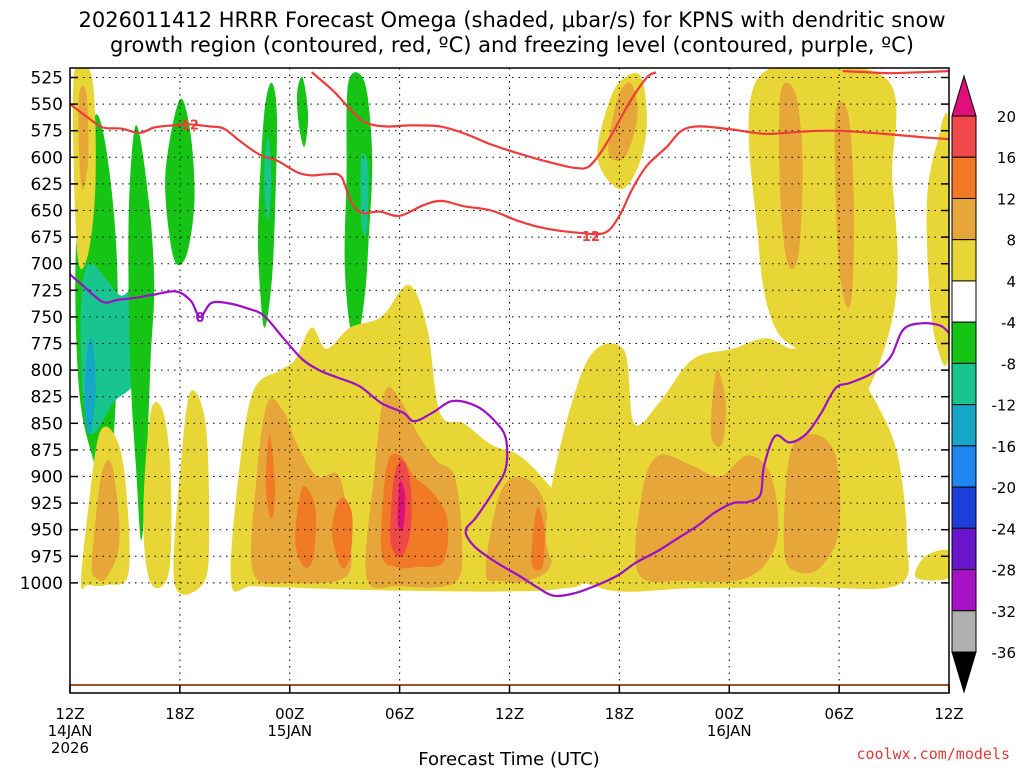 This screenshot has width=1024, height=768. I want to click on colorbar-label: 8, so click(1011, 241).